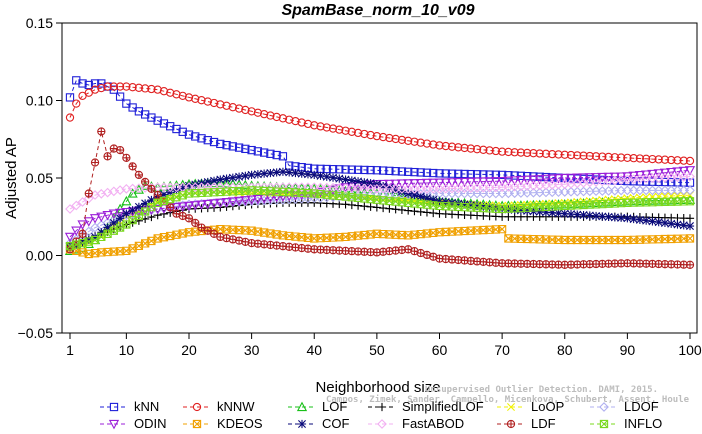 Image resolution: width=702 pixels, height=434 pixels. I want to click on data-point-kdeos, so click(690, 238).